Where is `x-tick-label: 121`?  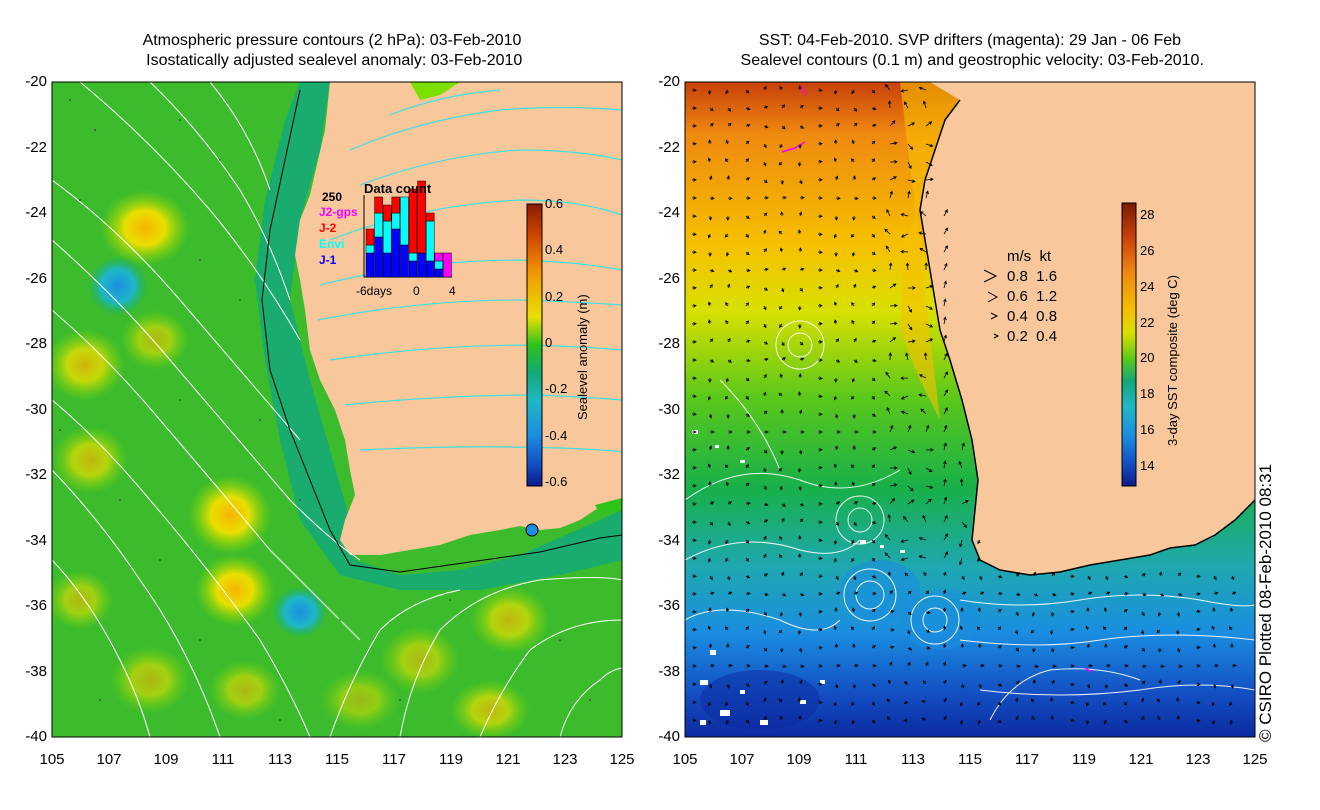 x-tick-label: 121 is located at coordinates (1141, 759).